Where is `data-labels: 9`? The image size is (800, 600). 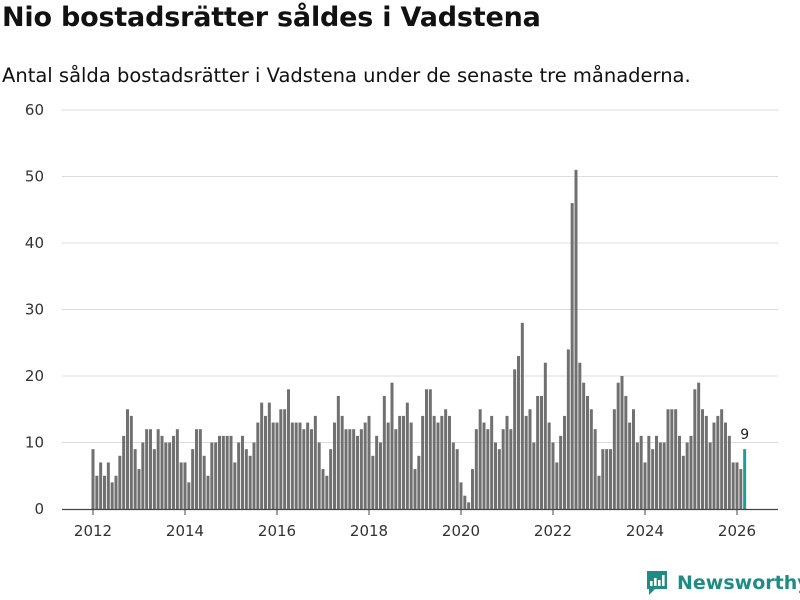
data-labels: 9 is located at coordinates (744, 435).